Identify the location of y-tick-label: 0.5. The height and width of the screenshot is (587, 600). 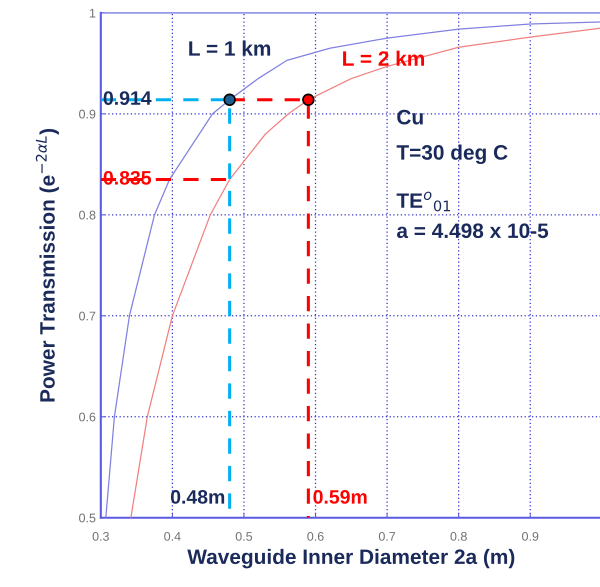
(87, 518).